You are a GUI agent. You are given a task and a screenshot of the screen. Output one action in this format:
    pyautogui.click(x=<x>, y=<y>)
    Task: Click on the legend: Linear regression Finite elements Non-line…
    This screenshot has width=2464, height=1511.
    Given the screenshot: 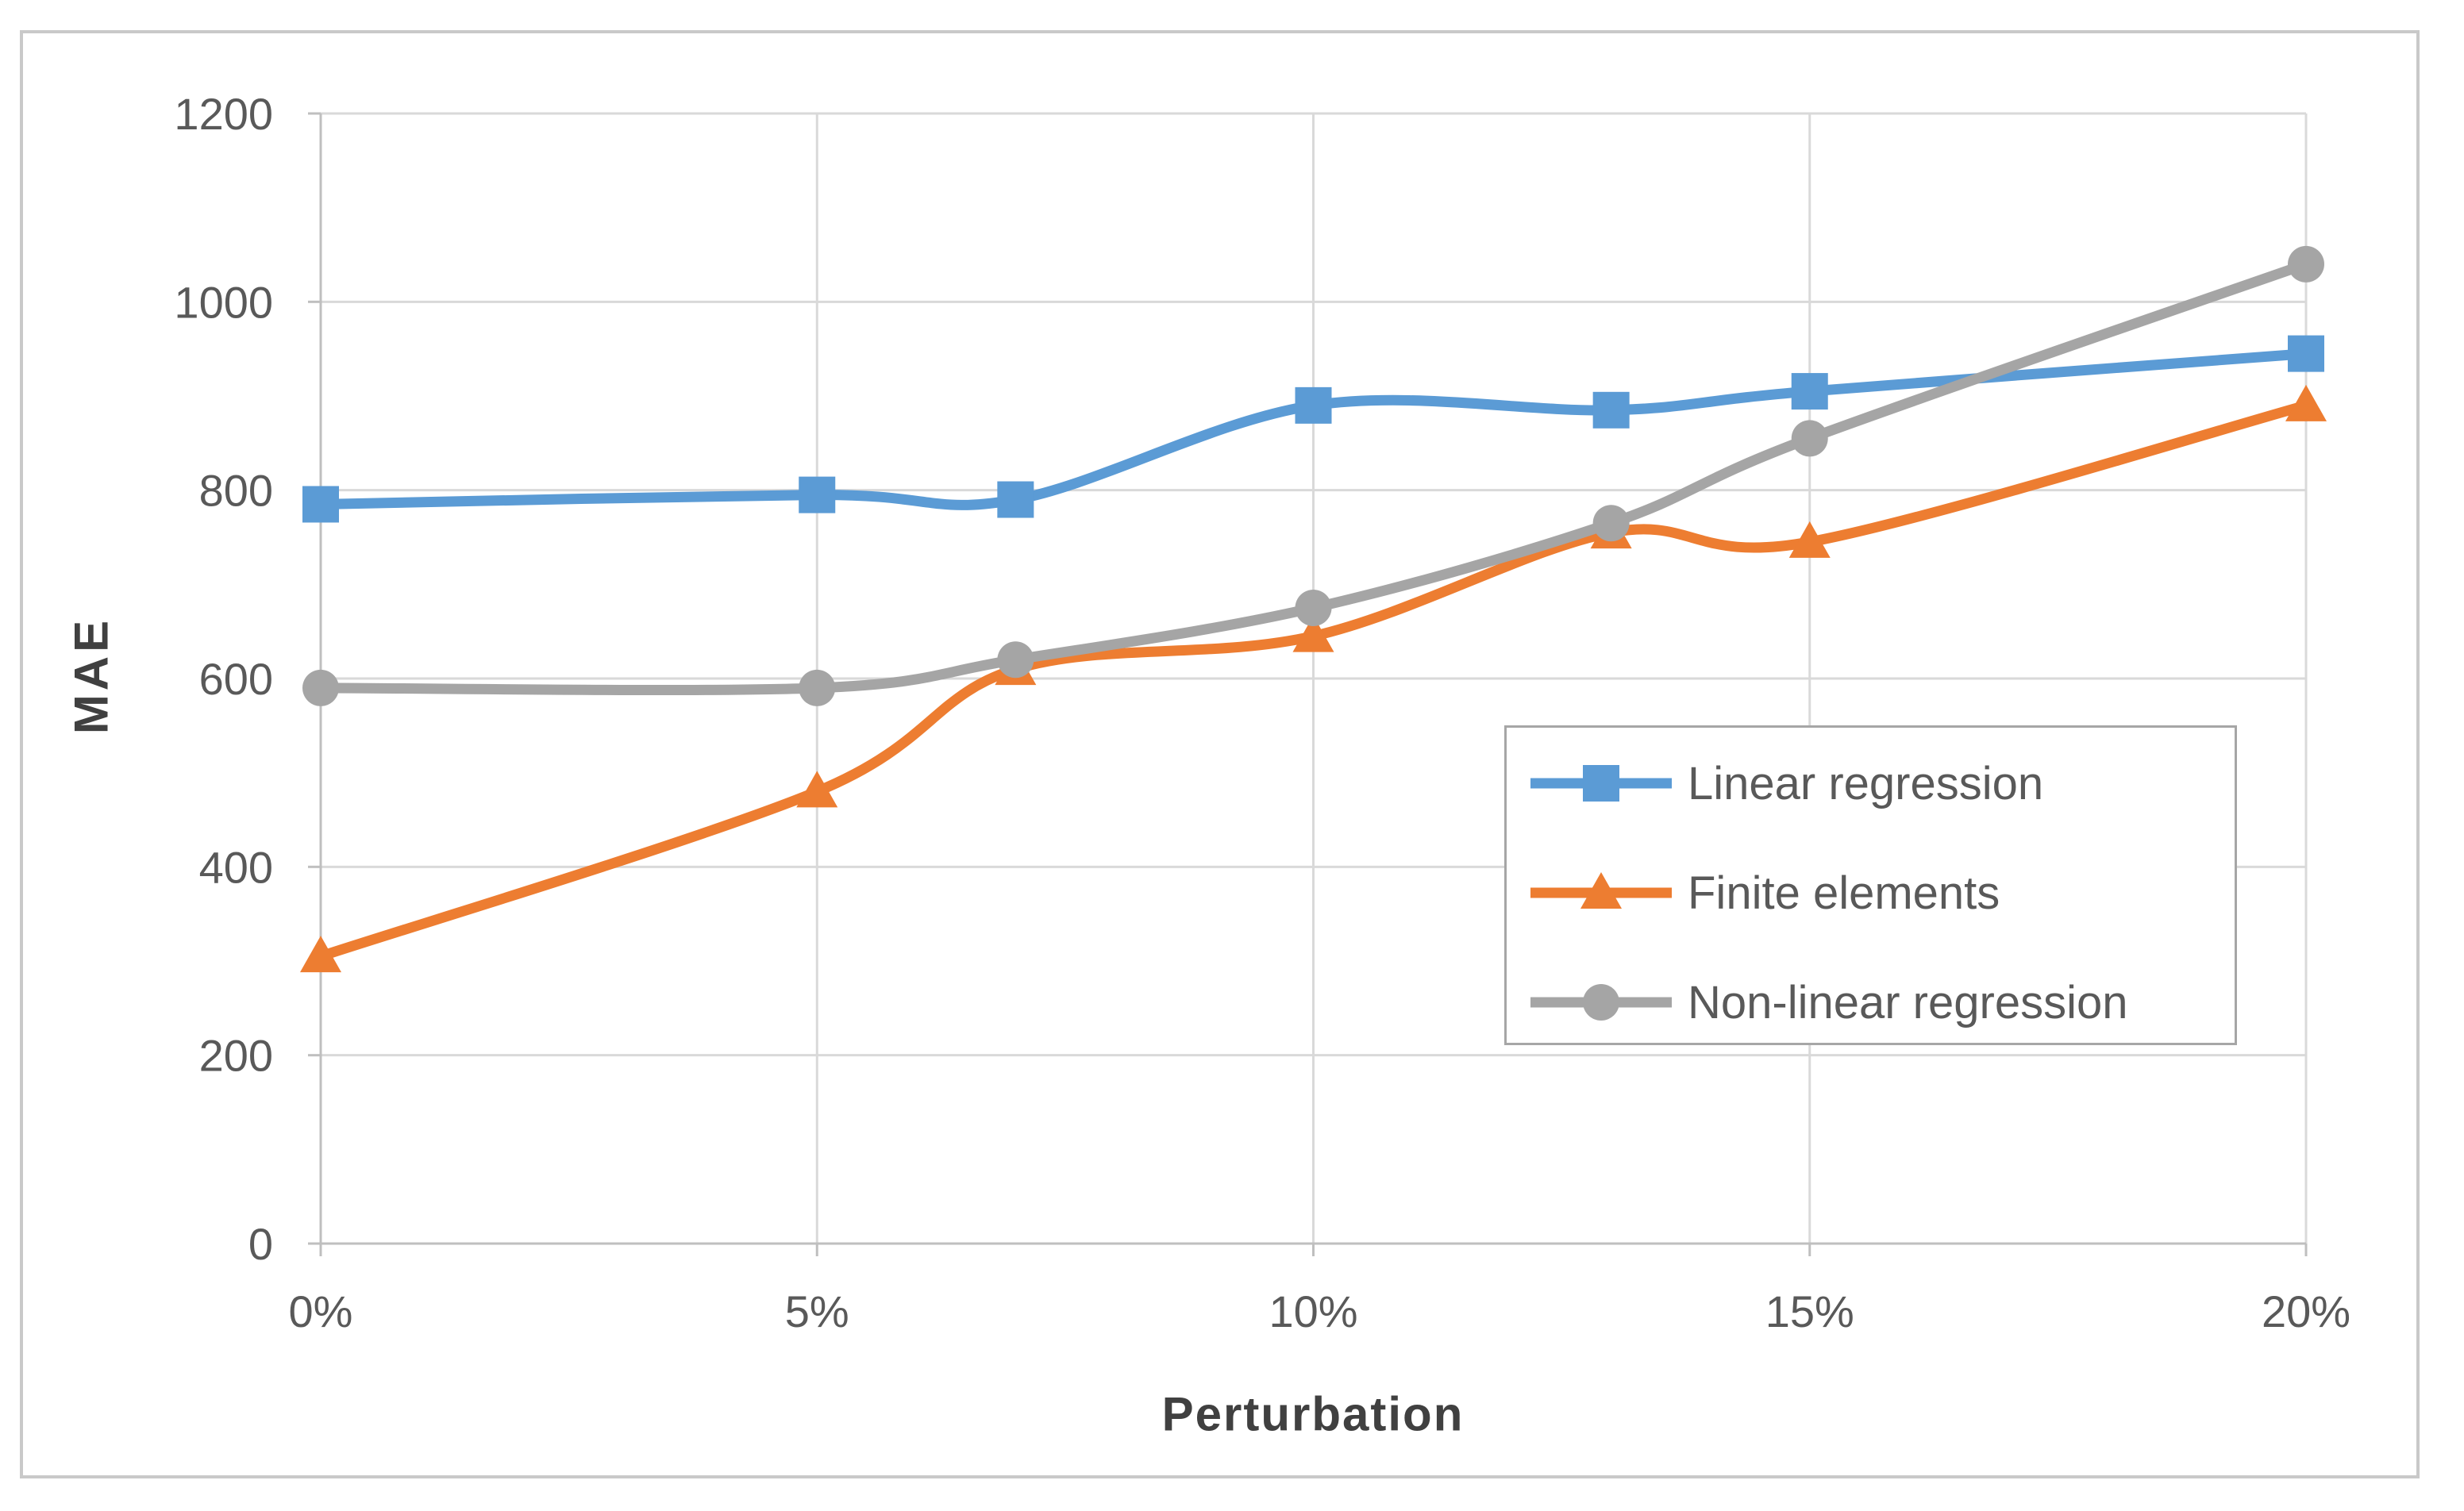 What is the action you would take?
    pyautogui.click(x=1870, y=885)
    